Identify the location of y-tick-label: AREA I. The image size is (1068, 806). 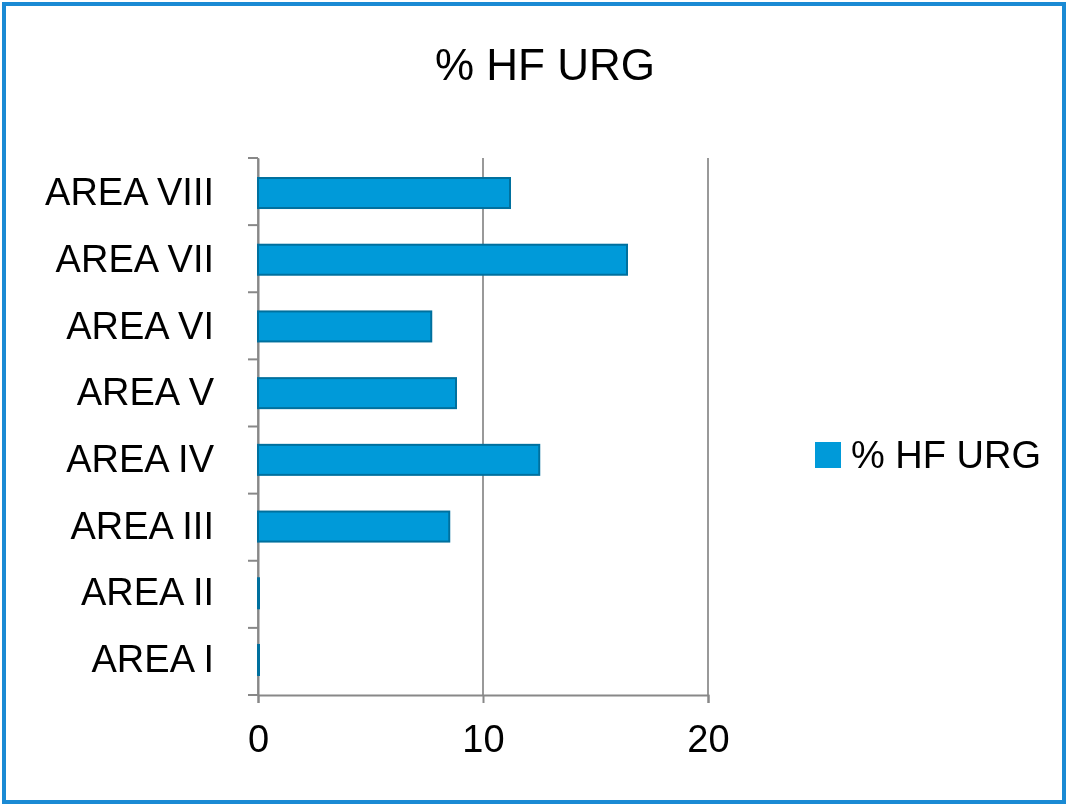
(152, 659).